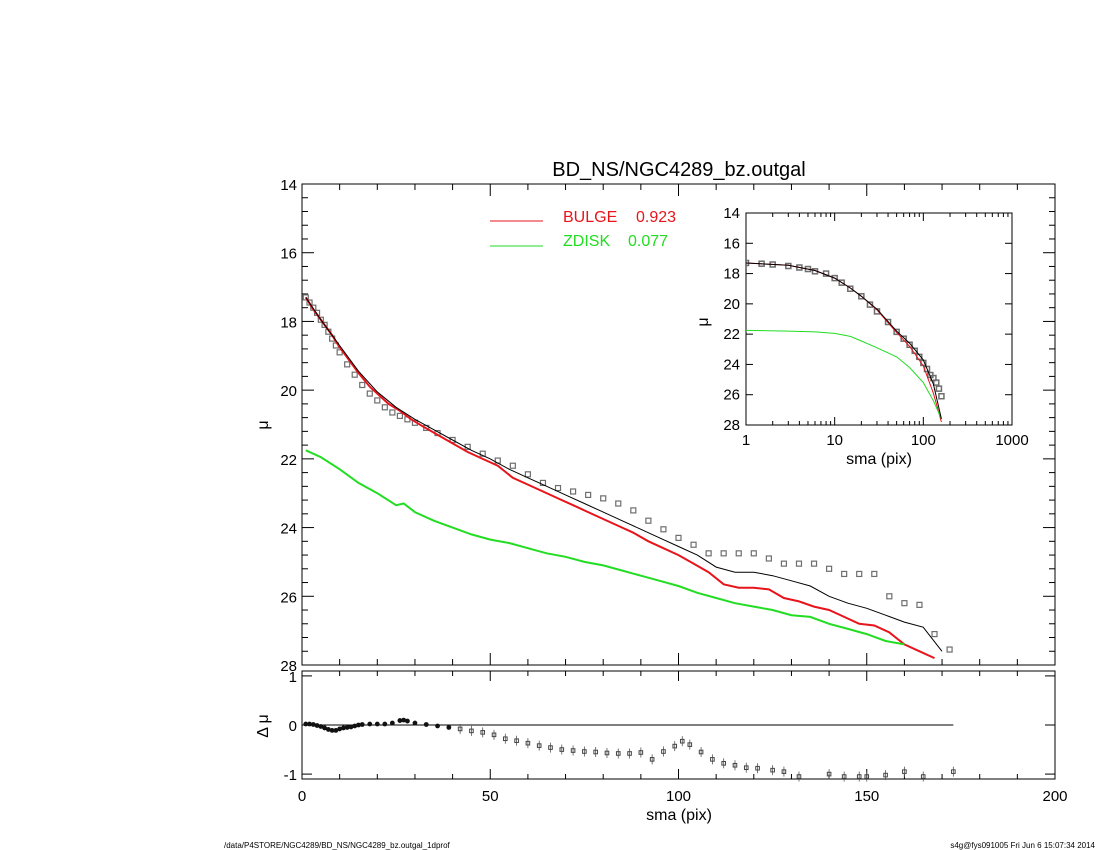 The height and width of the screenshot is (850, 1100). I want to click on inset-series-total-line, so click(844, 341).